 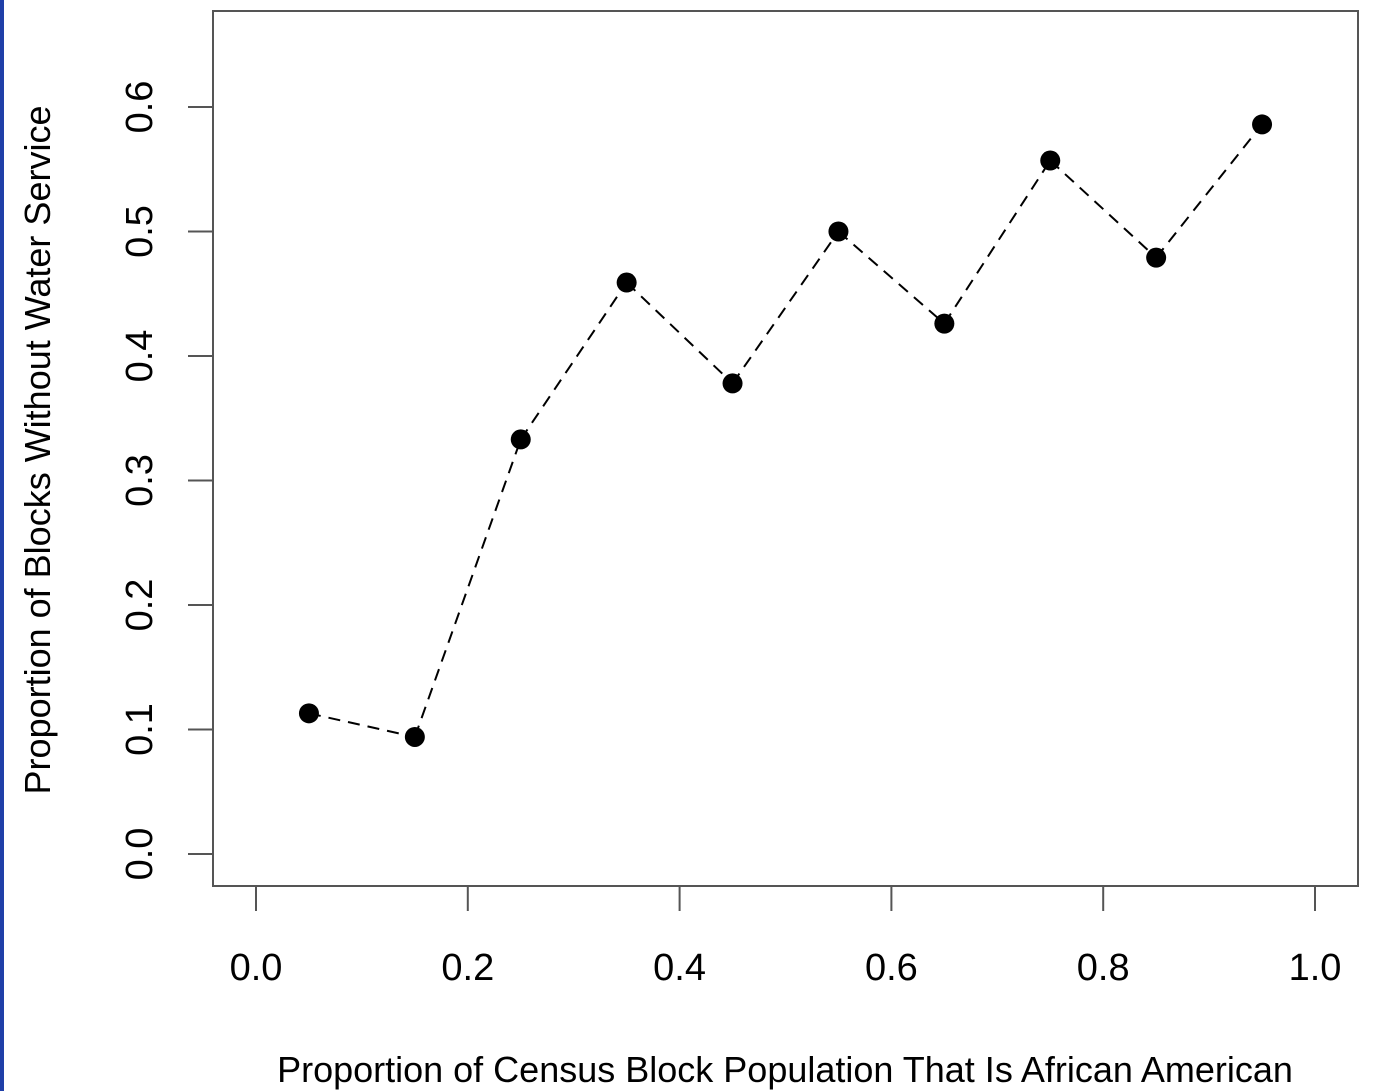 What do you see at coordinates (140, 605) in the screenshot?
I see `y-tick-label: 0.2` at bounding box center [140, 605].